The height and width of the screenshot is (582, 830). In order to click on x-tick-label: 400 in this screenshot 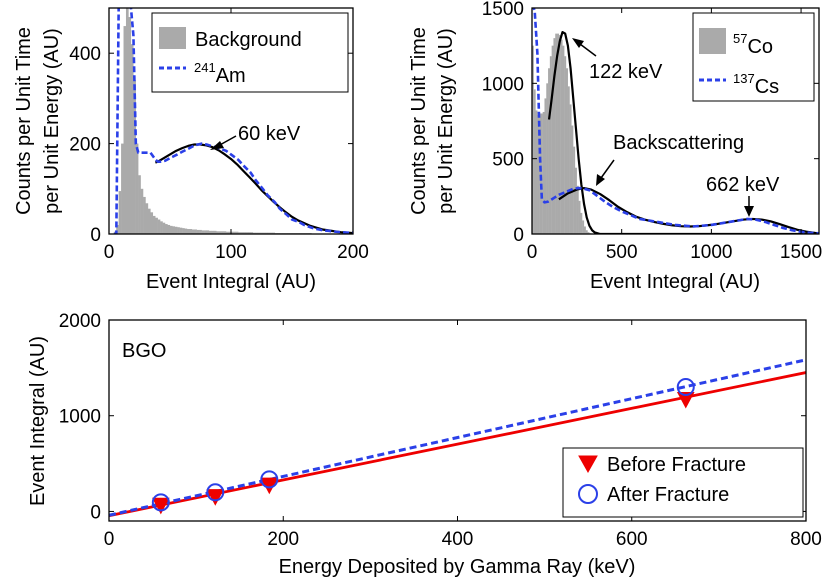, I will do `click(458, 539)`.